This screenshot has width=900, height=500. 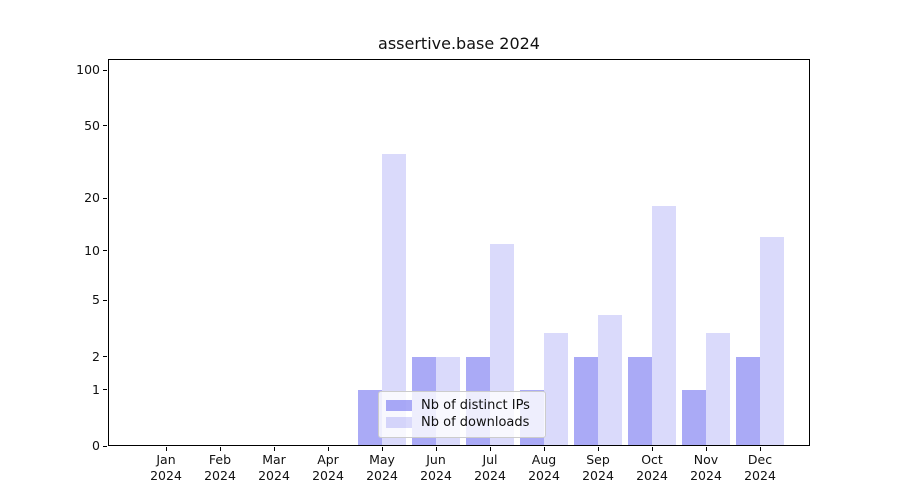 What do you see at coordinates (92, 250) in the screenshot?
I see `y-axis-tick-label: 10` at bounding box center [92, 250].